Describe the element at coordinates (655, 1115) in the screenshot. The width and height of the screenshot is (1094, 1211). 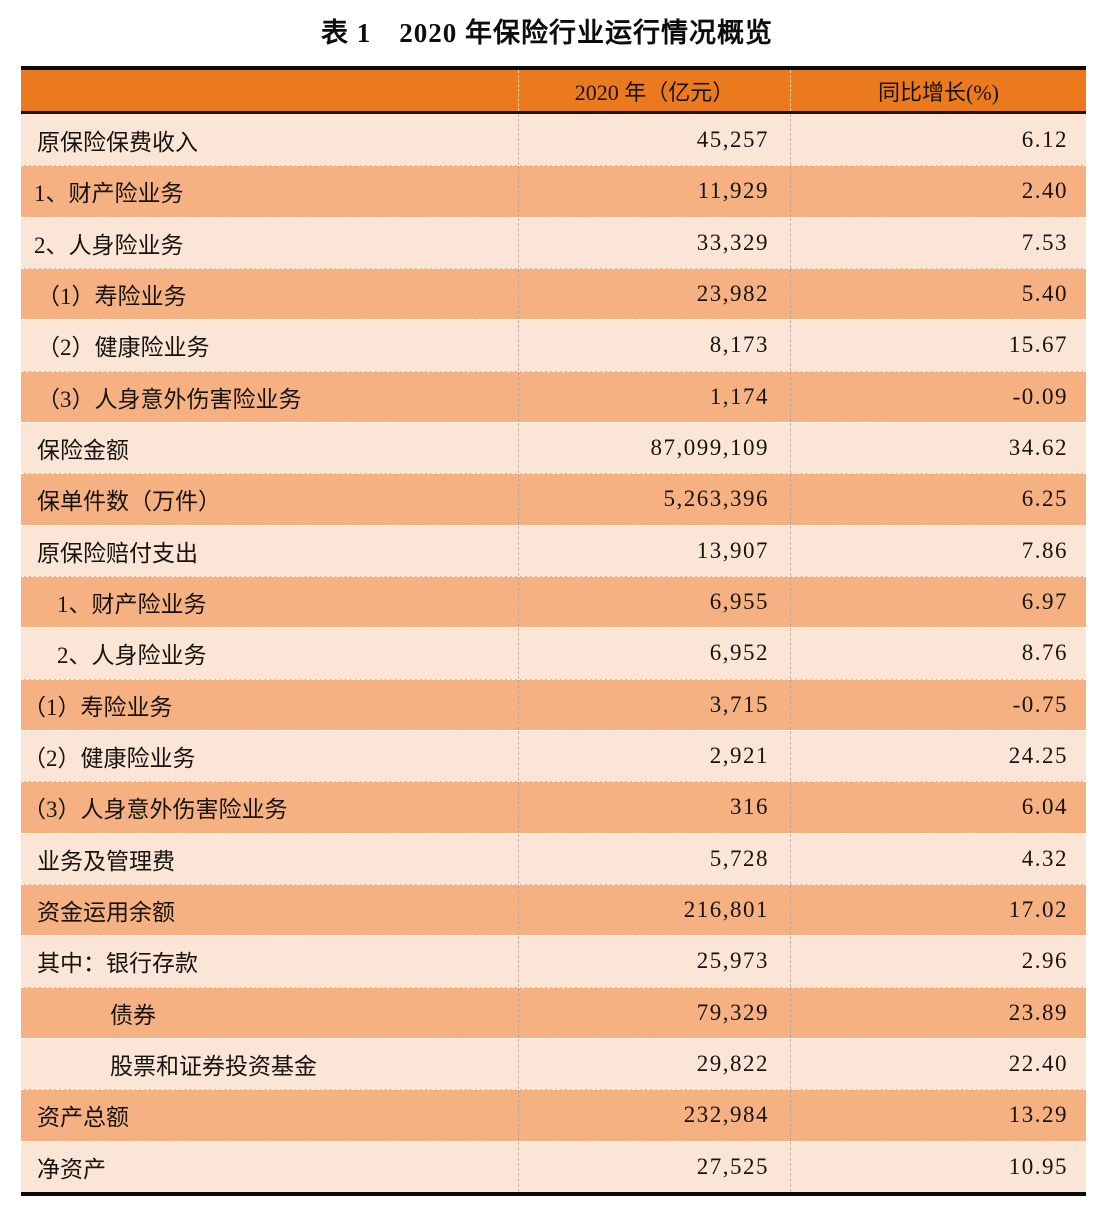
I see `row-value-2020: 232,984` at that location.